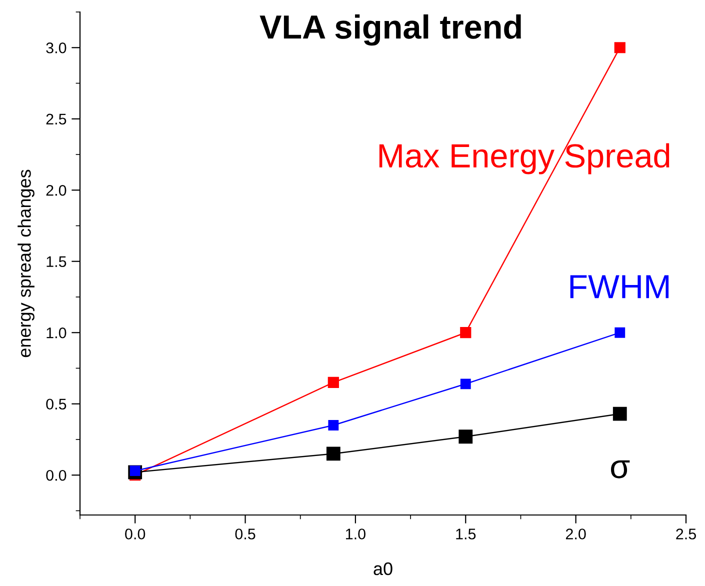  What do you see at coordinates (56, 475) in the screenshot?
I see `y-tick-label: 0.0` at bounding box center [56, 475].